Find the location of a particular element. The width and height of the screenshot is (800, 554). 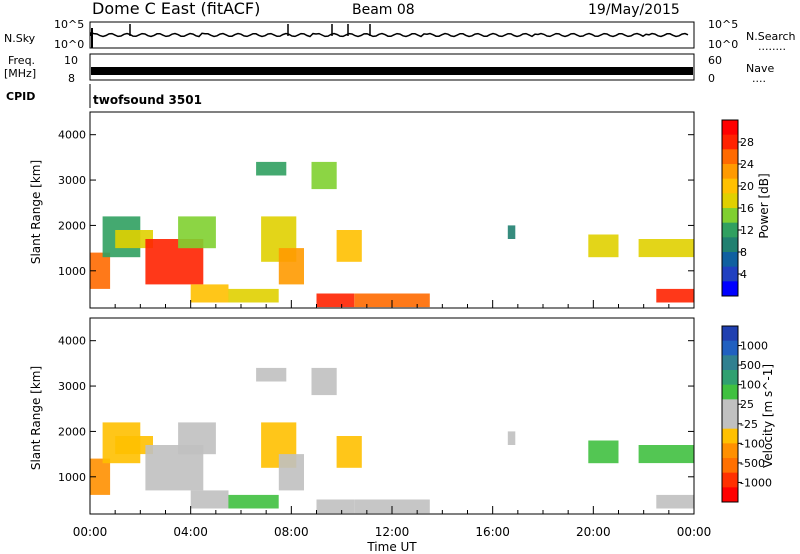

x-tick-label: 16:00 is located at coordinates (492, 532).